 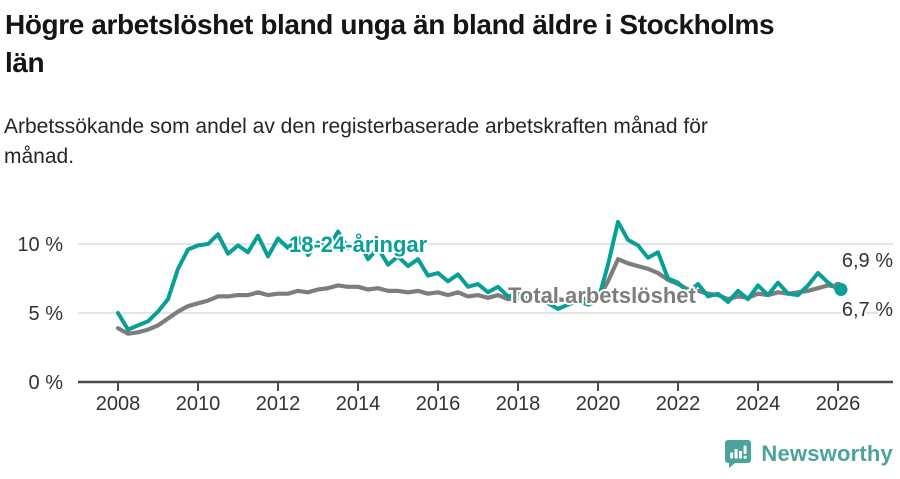 What do you see at coordinates (738, 454) in the screenshot?
I see `newsworthy-logo-icon` at bounding box center [738, 454].